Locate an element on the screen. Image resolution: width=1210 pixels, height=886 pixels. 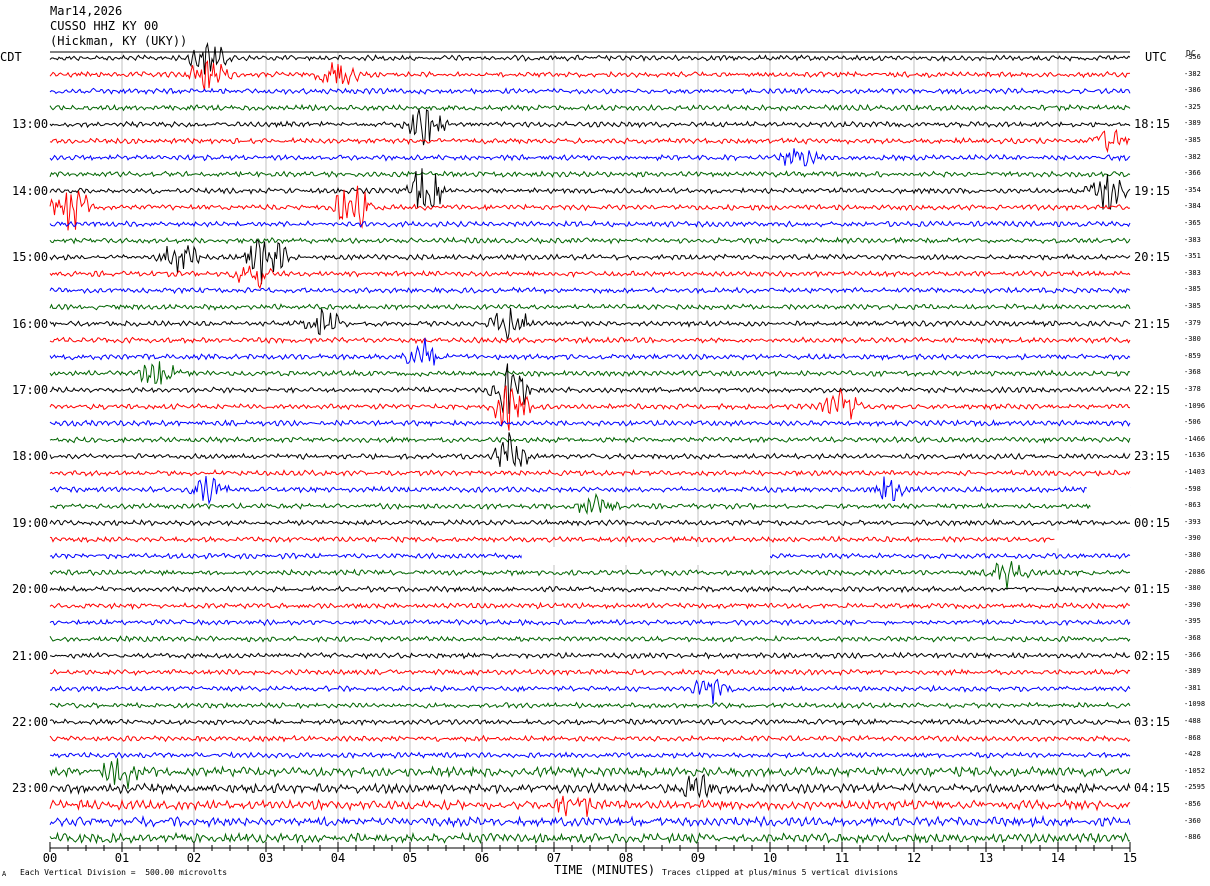
x-tick-label: 12 is located at coordinates (914, 858).